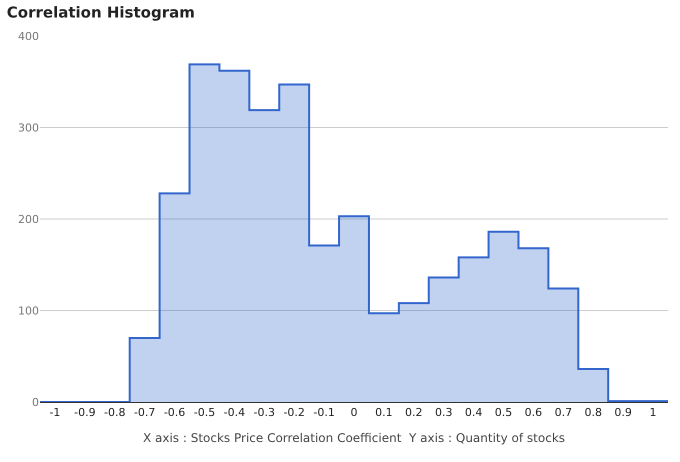 The height and width of the screenshot is (462, 680). What do you see at coordinates (100, 12) in the screenshot?
I see `chart-title: Correlation Histogram` at bounding box center [100, 12].